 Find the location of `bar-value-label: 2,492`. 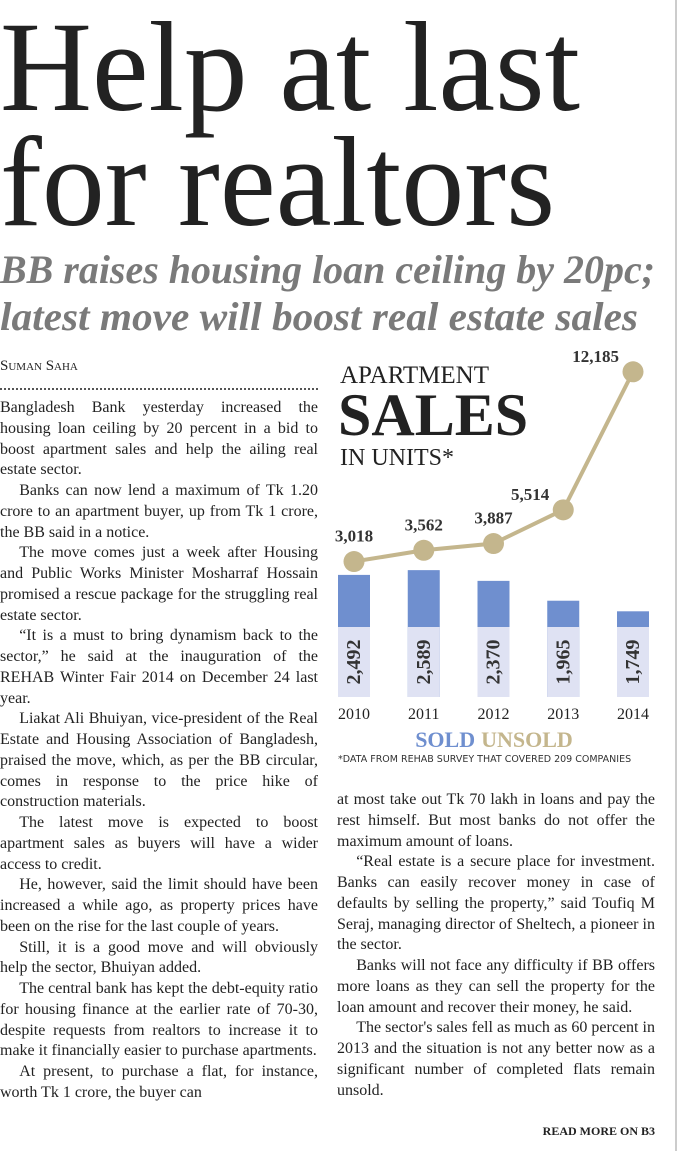

bar-value-label: 2,492 is located at coordinates (354, 662).